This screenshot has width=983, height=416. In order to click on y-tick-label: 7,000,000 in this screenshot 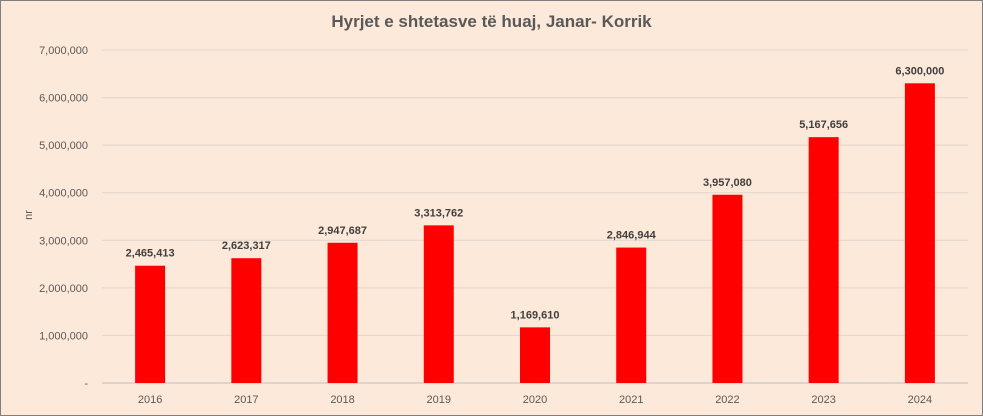, I will do `click(63, 51)`.